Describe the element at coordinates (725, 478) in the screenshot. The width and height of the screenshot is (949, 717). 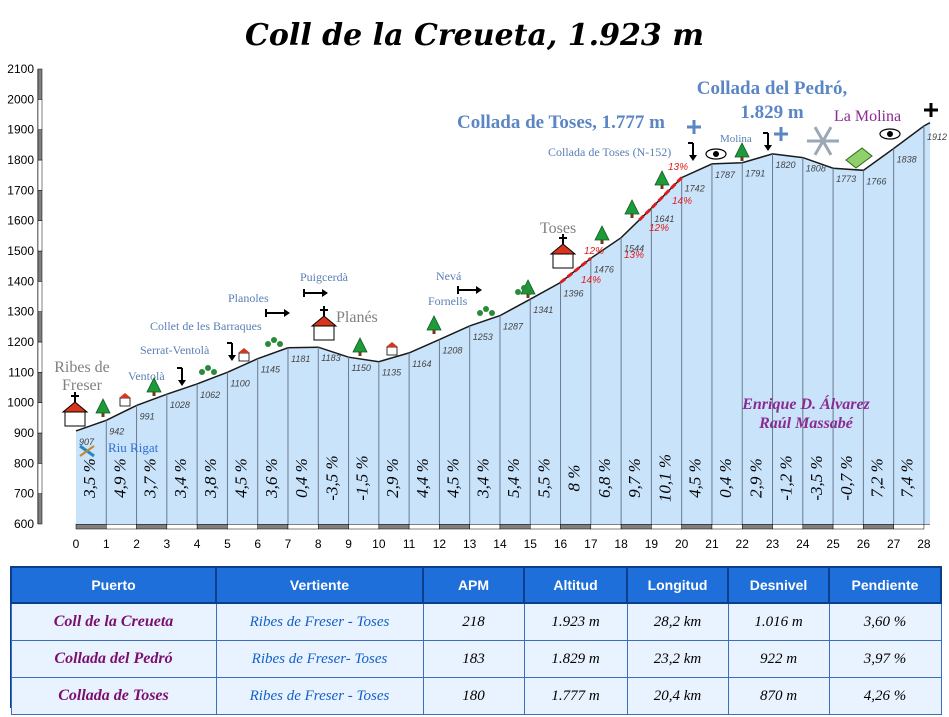
I see `gradient-label: 0,4 %` at that location.